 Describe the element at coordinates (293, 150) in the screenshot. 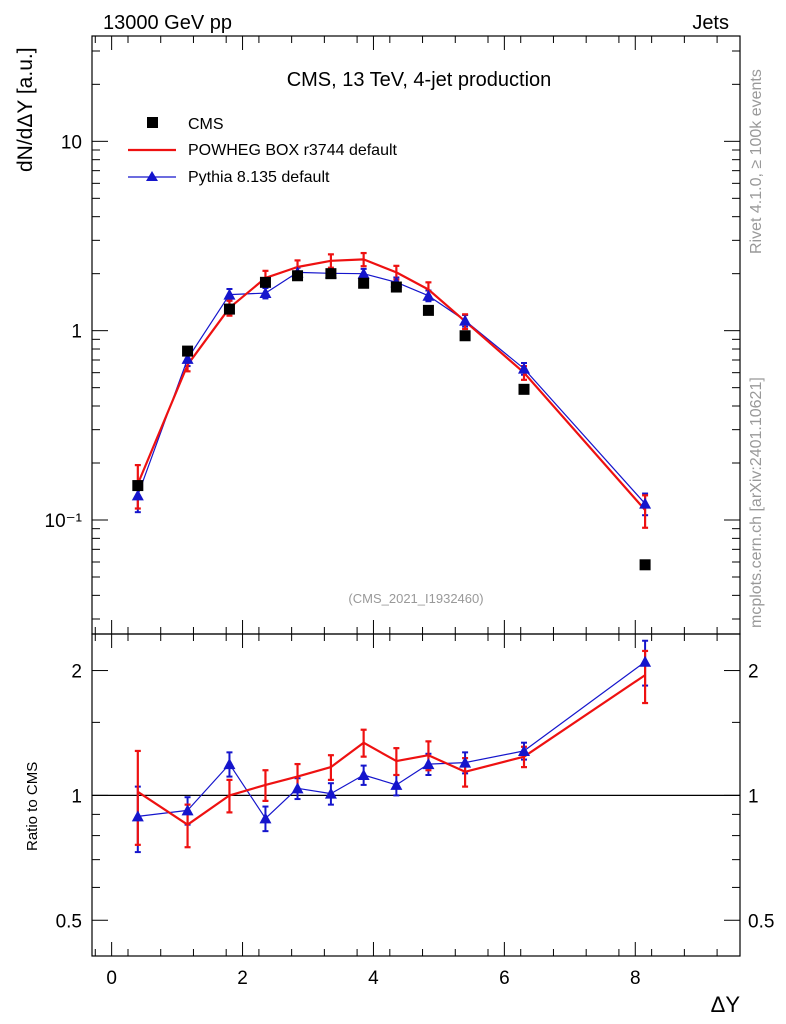

I see `legend-powheg-label: POWHEG BOX r3744 default` at that location.